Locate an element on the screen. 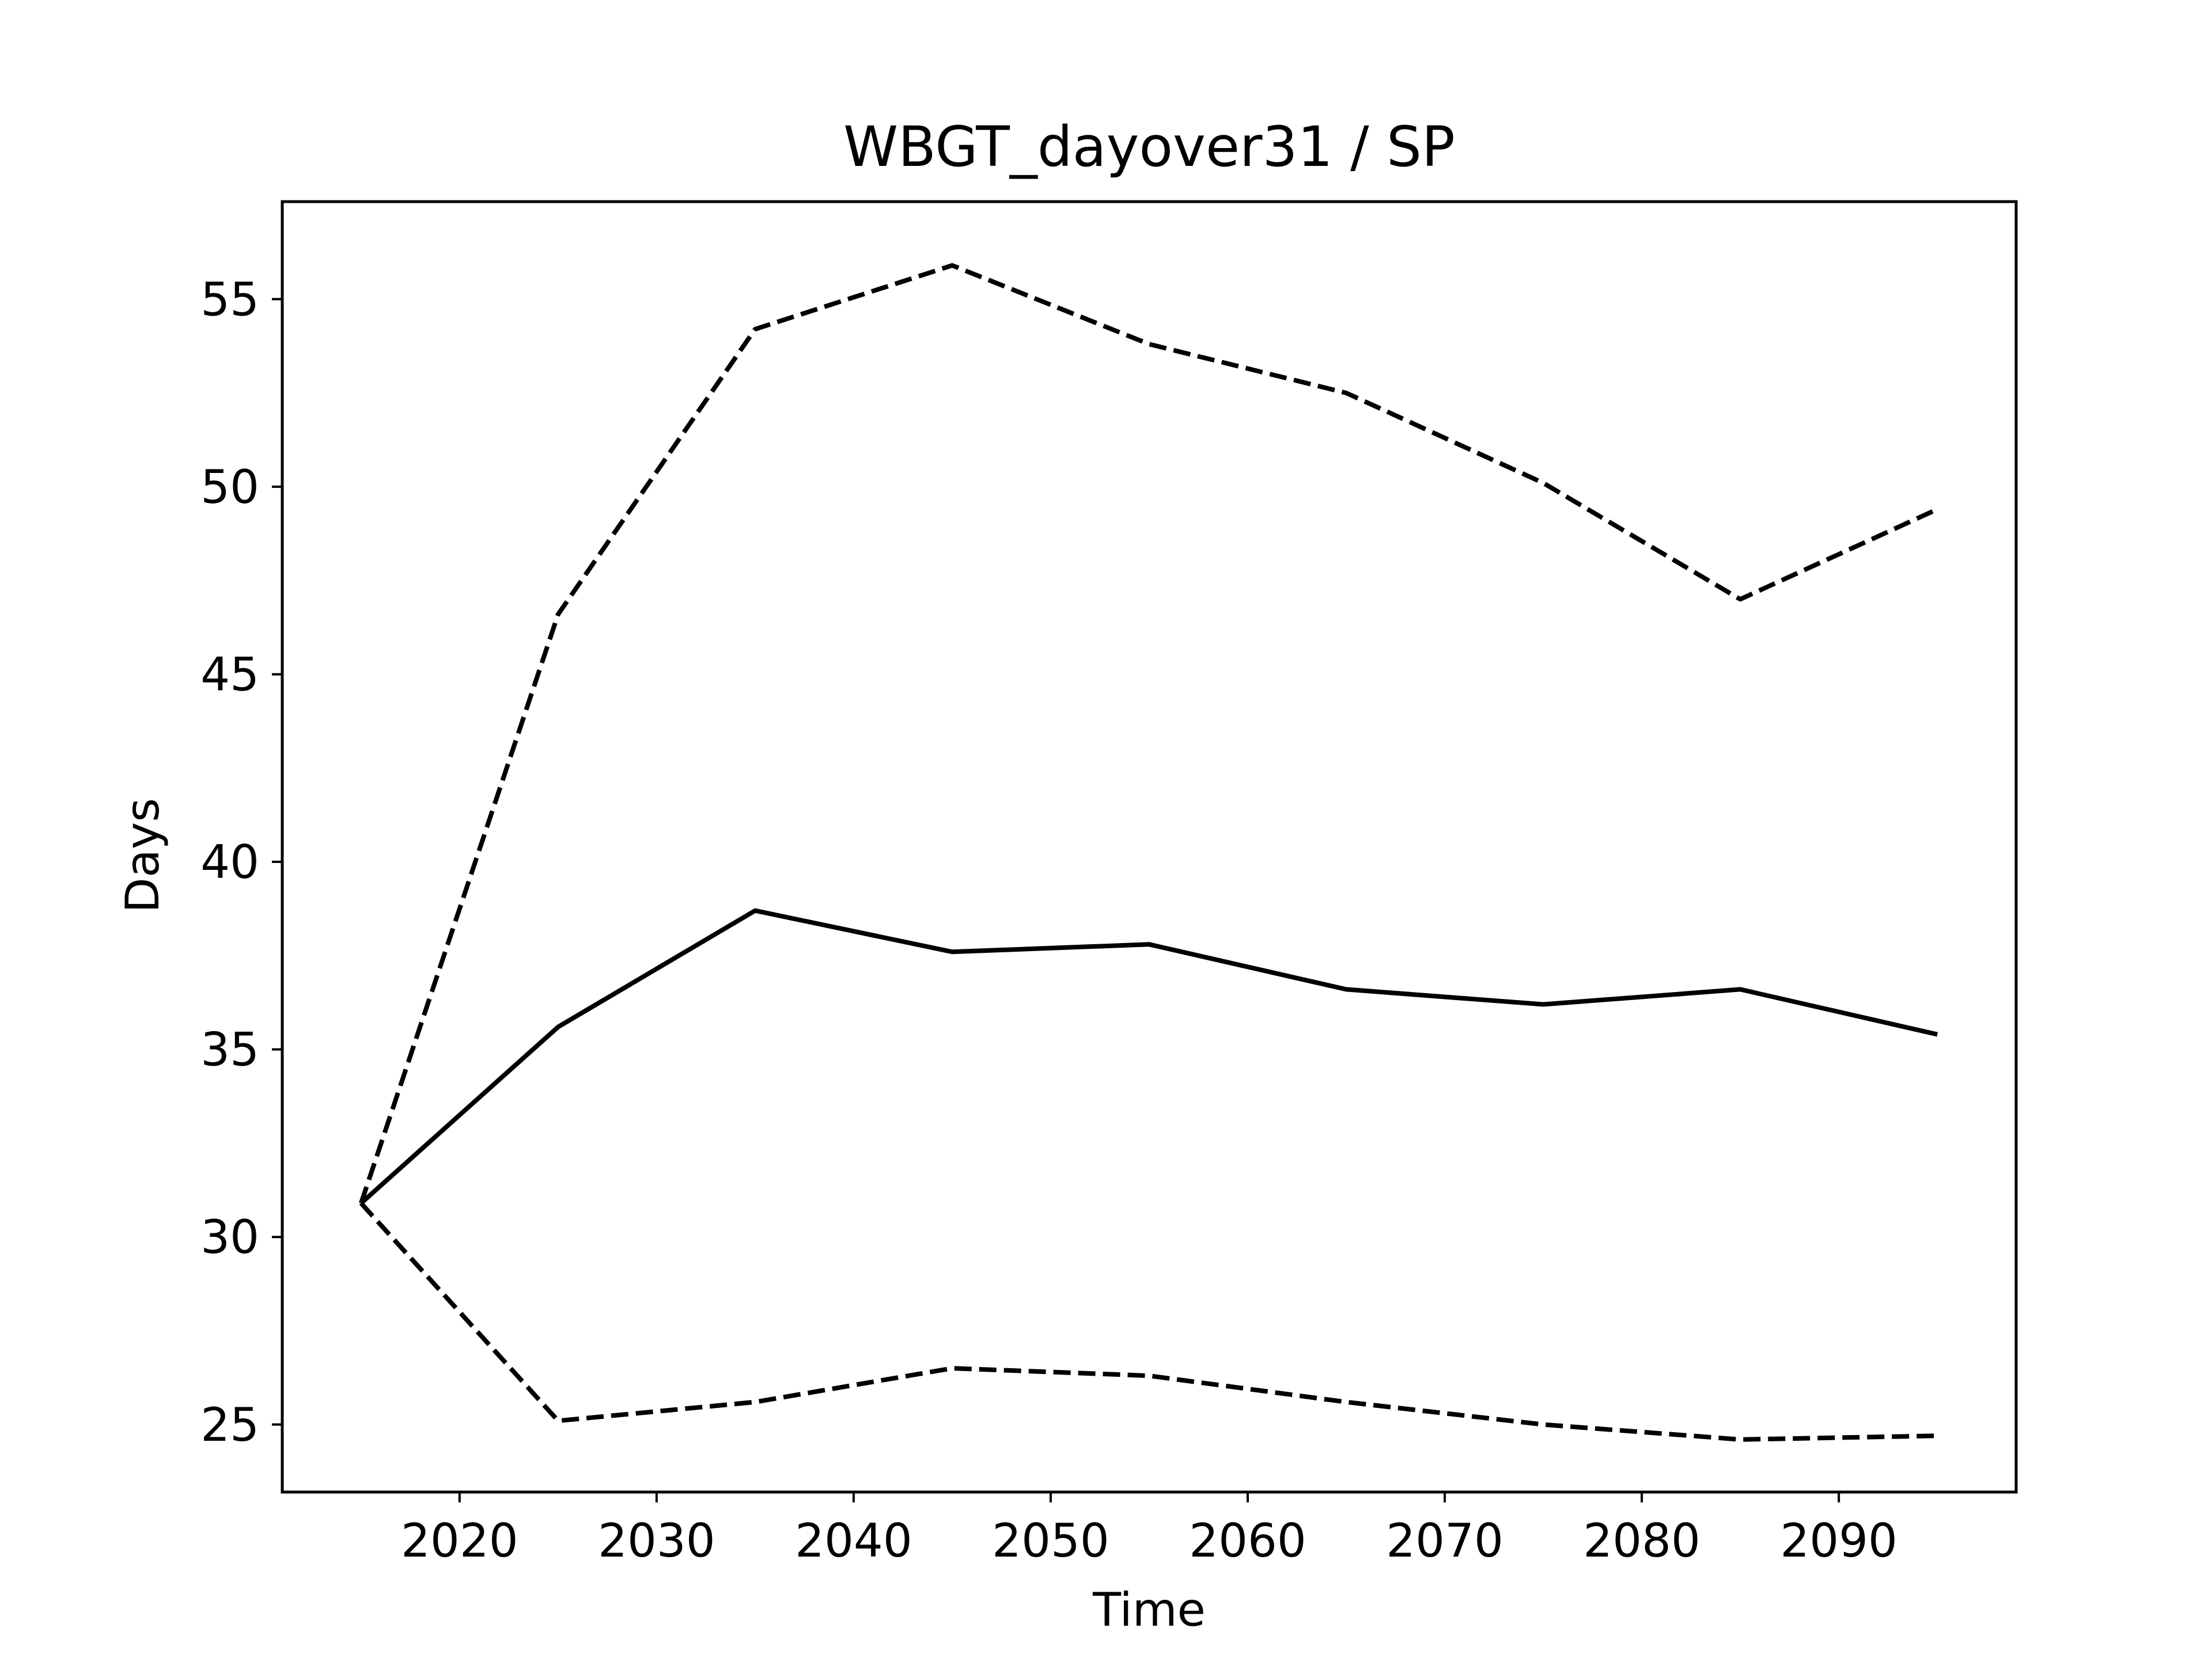 The width and height of the screenshot is (2212, 1662). y-tick-label-40: 40 is located at coordinates (229, 862).